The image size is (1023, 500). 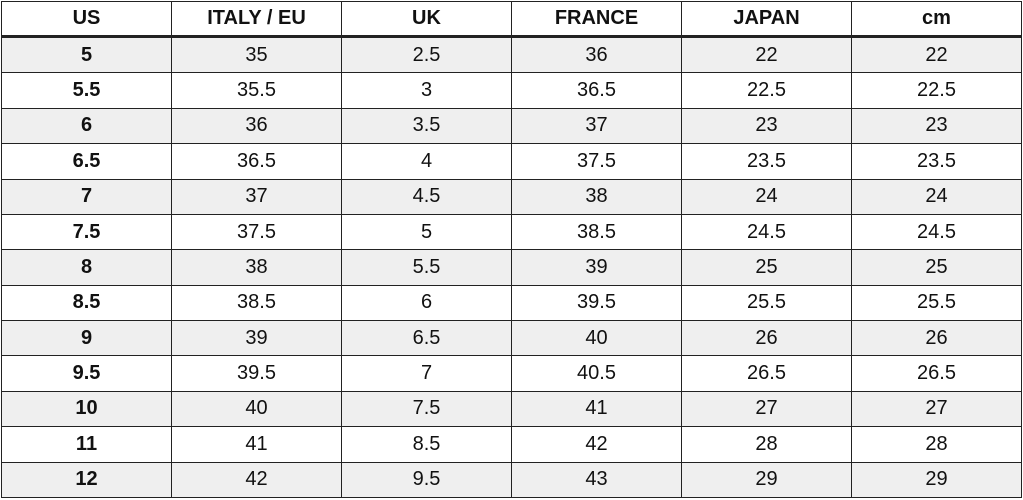 I want to click on size-cell: 40.5, so click(x=596, y=373).